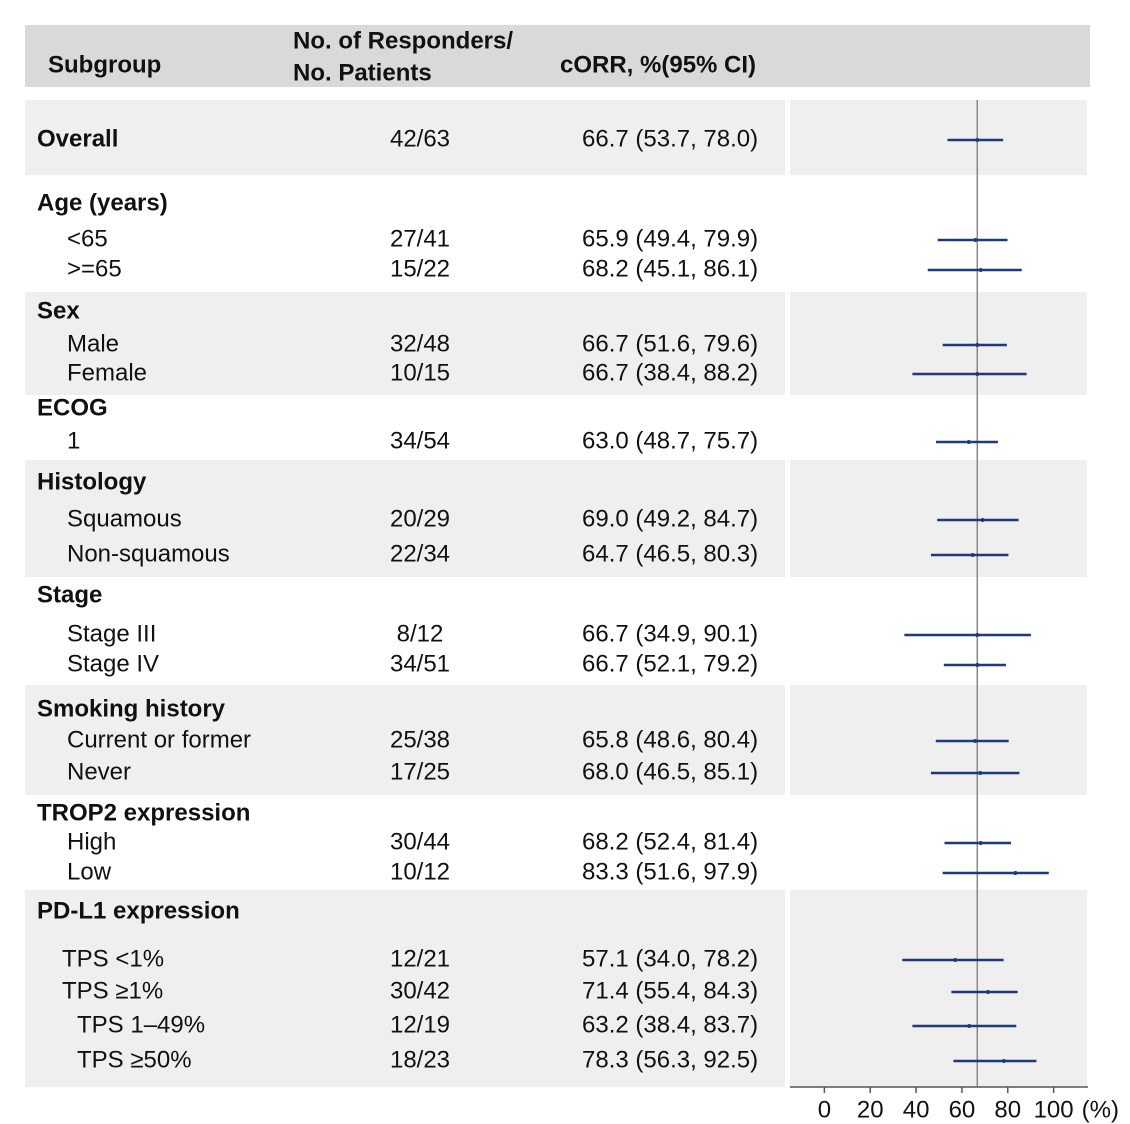 Image resolution: width=1130 pixels, height=1124 pixels. Describe the element at coordinates (420, 871) in the screenshot. I see `row-n: 10/12` at that location.